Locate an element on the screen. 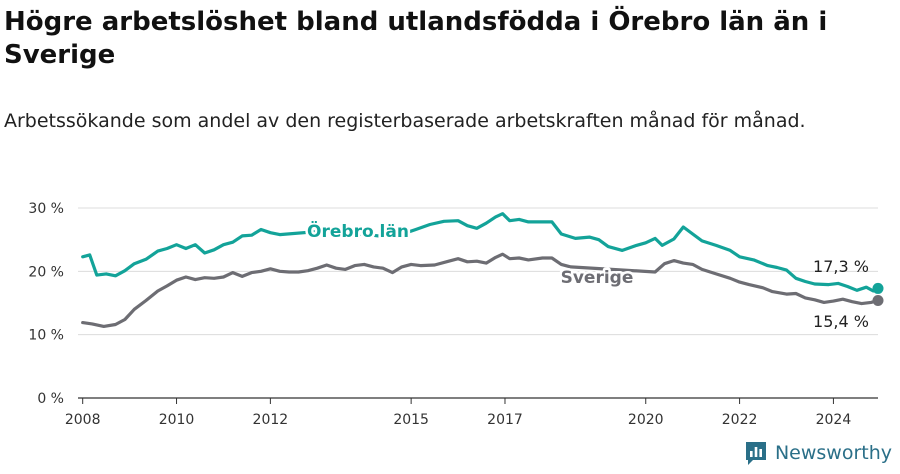 The height and width of the screenshot is (474, 900). x-tick-label: 2015 is located at coordinates (411, 420).